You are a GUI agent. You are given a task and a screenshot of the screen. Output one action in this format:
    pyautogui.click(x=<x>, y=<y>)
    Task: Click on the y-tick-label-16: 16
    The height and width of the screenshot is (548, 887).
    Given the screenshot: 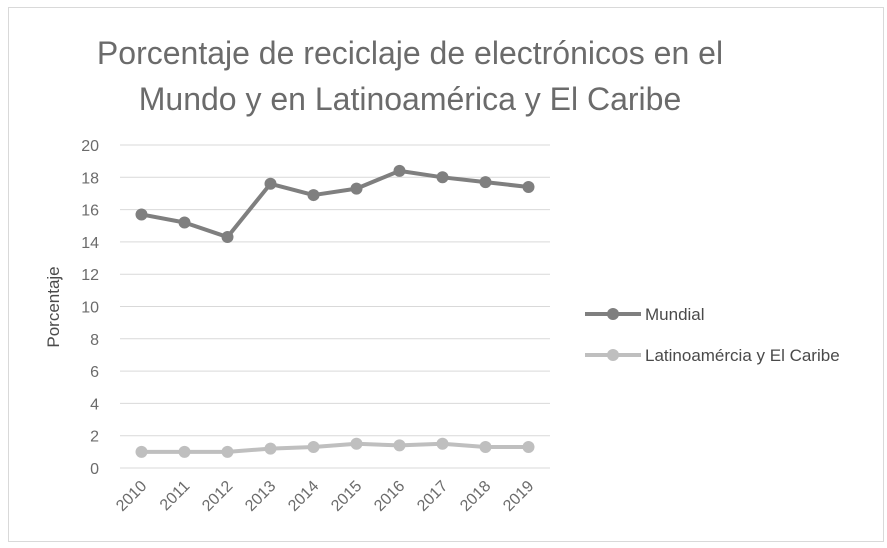 What is the action you would take?
    pyautogui.click(x=90, y=211)
    